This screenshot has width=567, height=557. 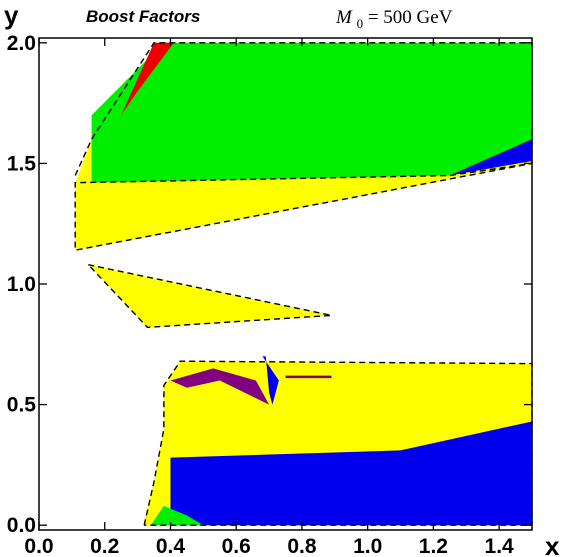 What do you see at coordinates (410, 17) in the screenshot?
I see `annotation-text: = 500 GeV` at bounding box center [410, 17].